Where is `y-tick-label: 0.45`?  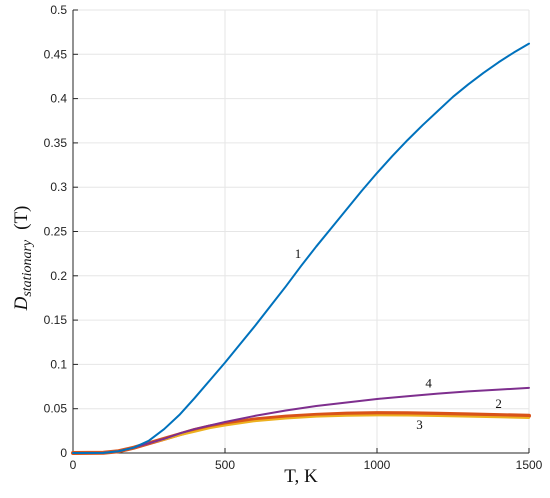 y-tick-label: 0.45 is located at coordinates (56, 54).